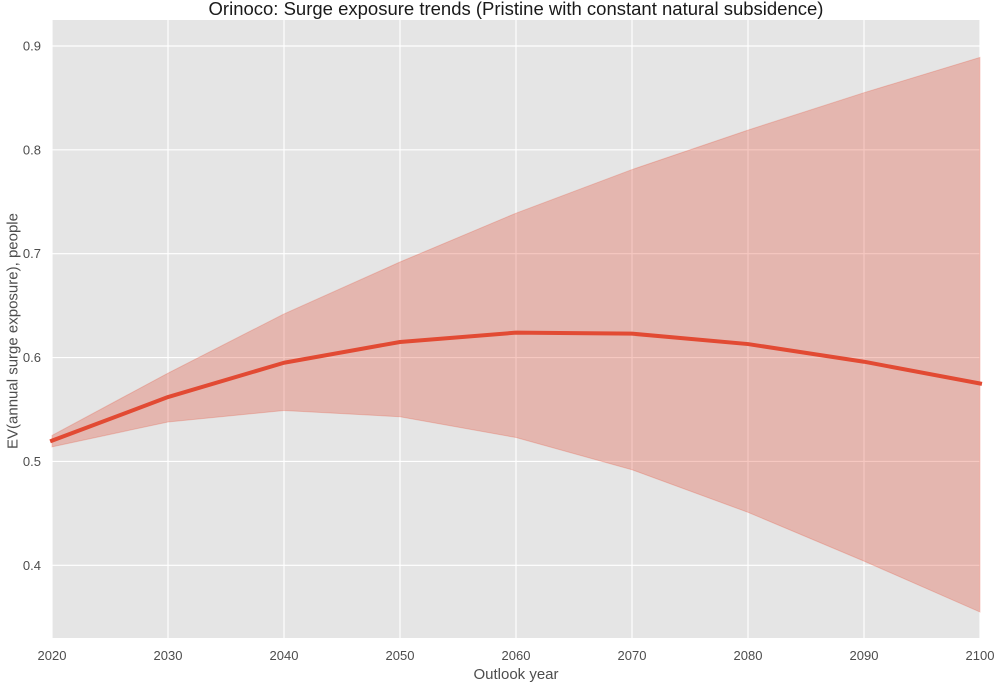 Image resolution: width=996 pixels, height=683 pixels. I want to click on x-tick-labels: 2020 2030 2040 2050 2060 2070 2080 2090 2100, so click(516, 655).